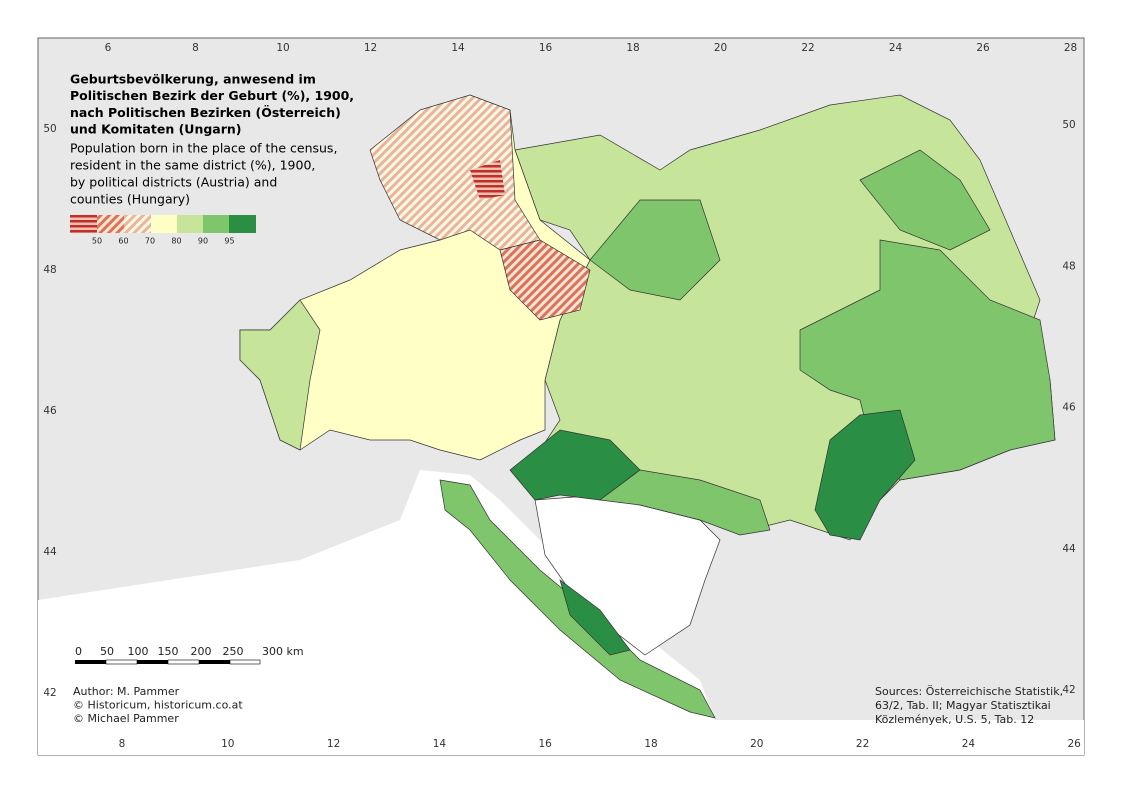  Describe the element at coordinates (865, 475) in the screenshot. I see `banat` at that location.